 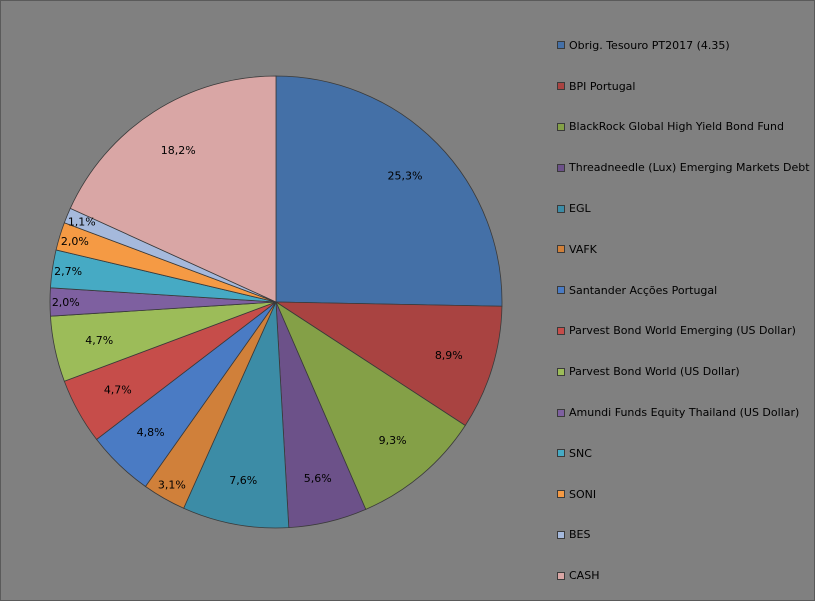 I want to click on legend-label: Parvest Bond World Emerging (US Dollar), so click(x=682, y=331).